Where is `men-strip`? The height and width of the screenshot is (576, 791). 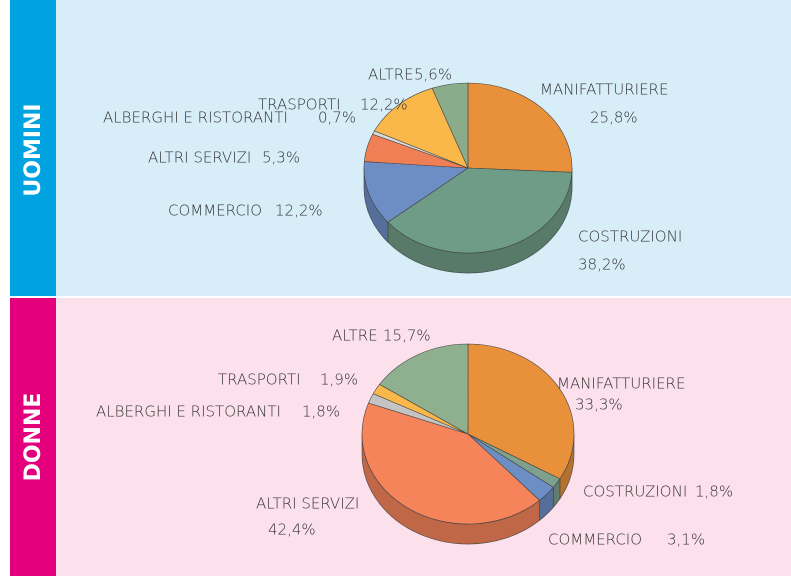 men-strip is located at coordinates (33, 148).